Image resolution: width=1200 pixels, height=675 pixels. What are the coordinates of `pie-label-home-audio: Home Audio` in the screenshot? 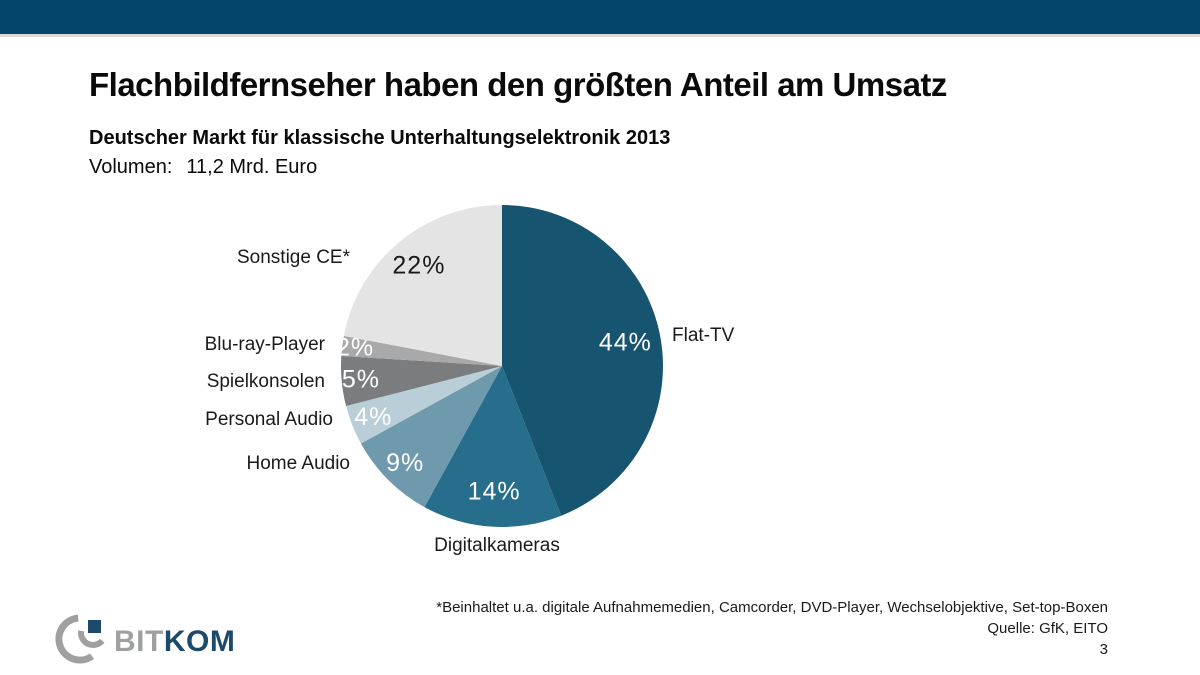 It's located at (298, 463).